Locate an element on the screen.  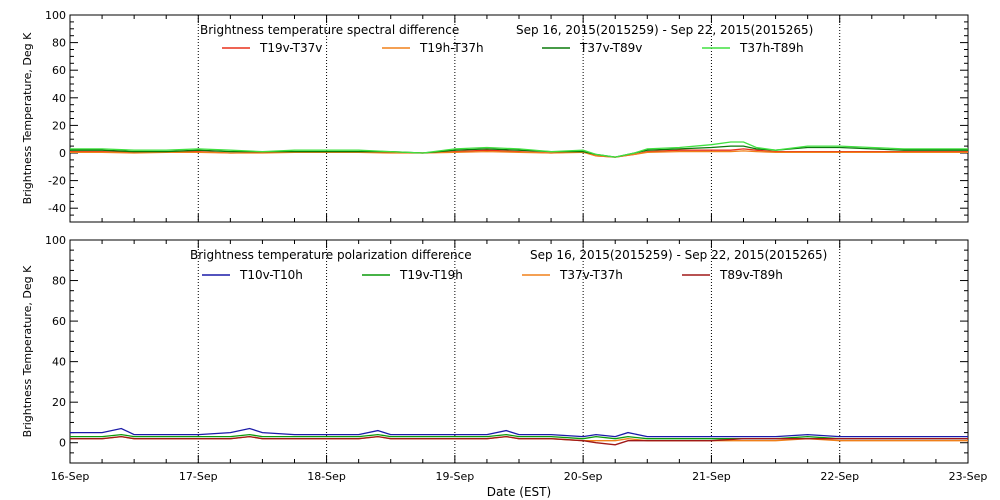
x-tick-label: 19-Sep is located at coordinates (455, 476).